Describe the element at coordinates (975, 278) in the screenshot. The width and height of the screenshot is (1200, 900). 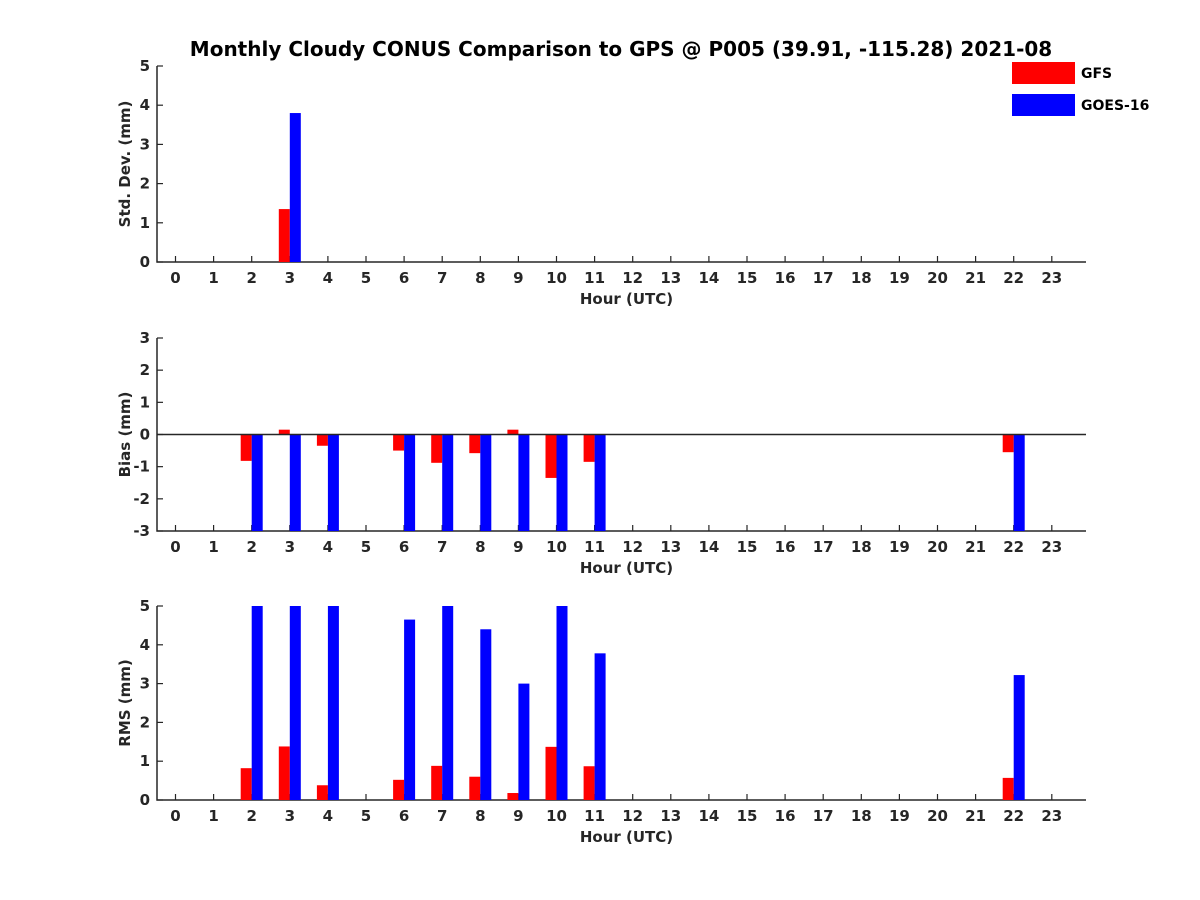
I see `x-tick-label: 21` at that location.